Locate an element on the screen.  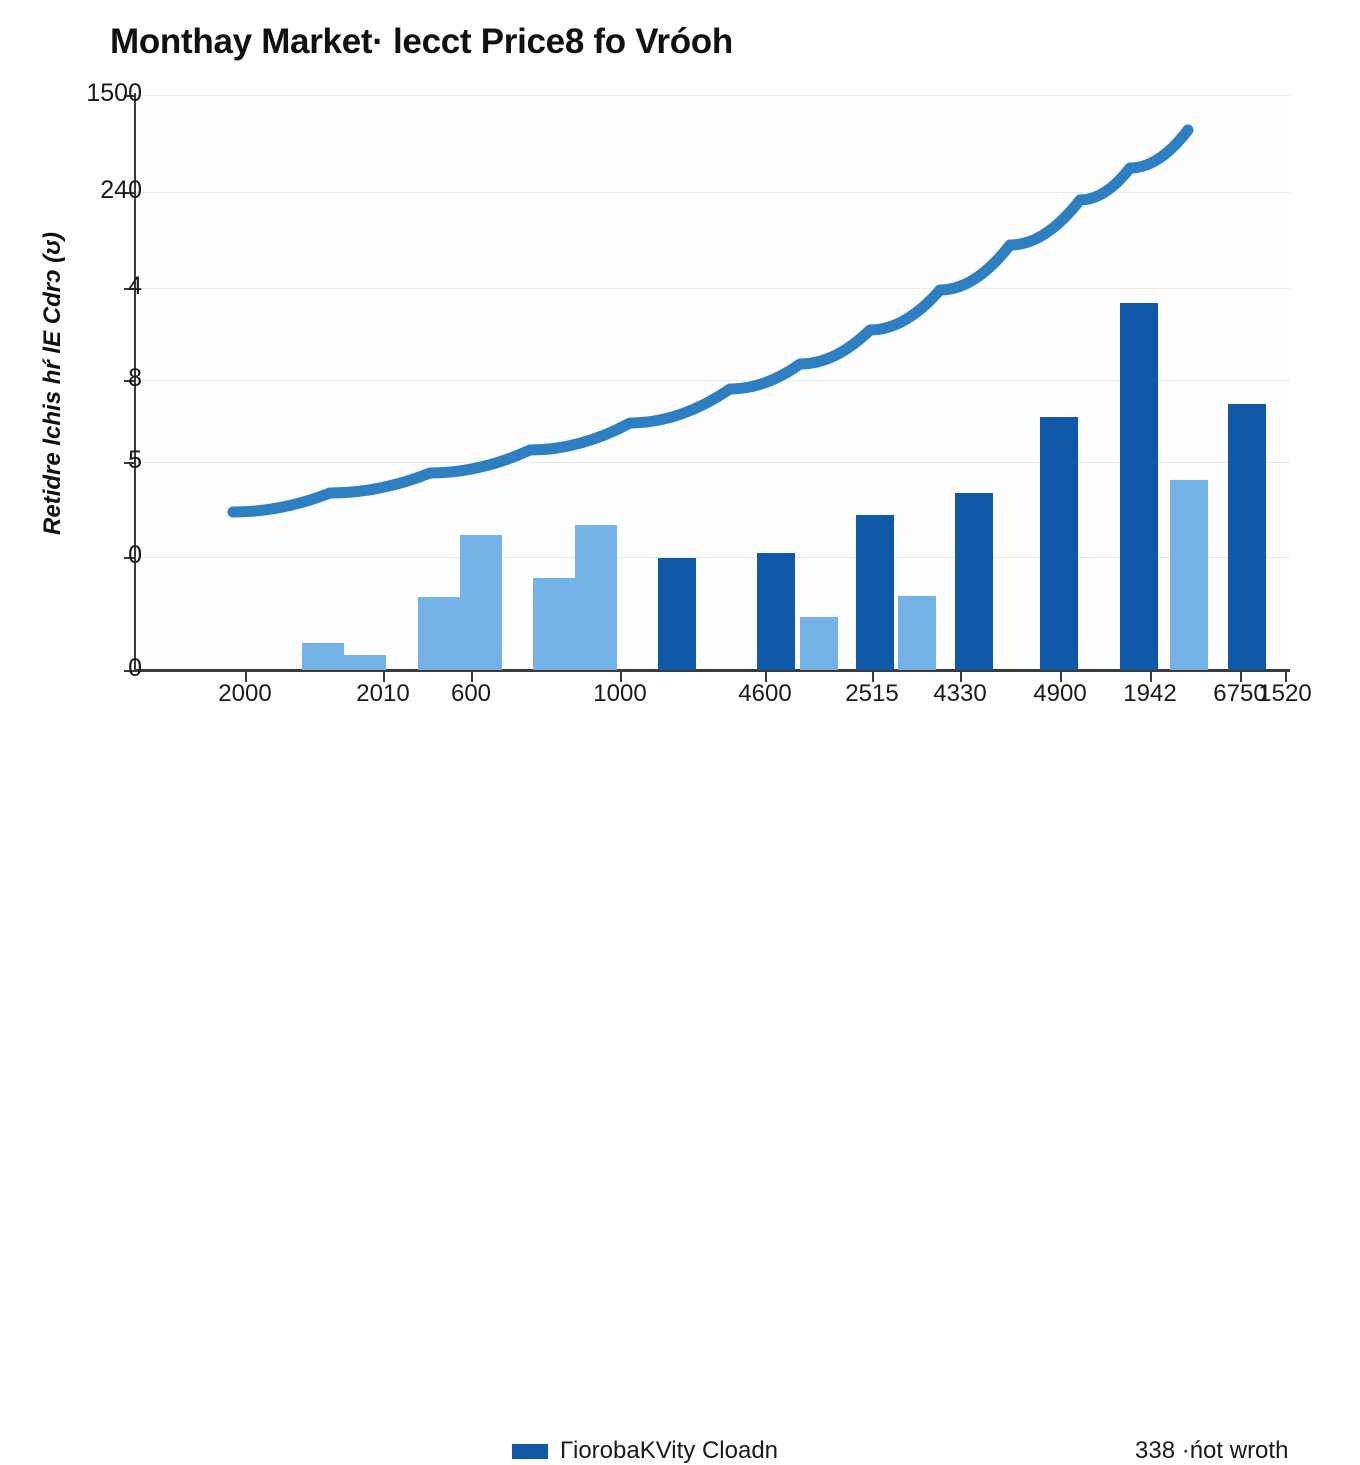
x-tick-label: 2010 is located at coordinates (383, 693).